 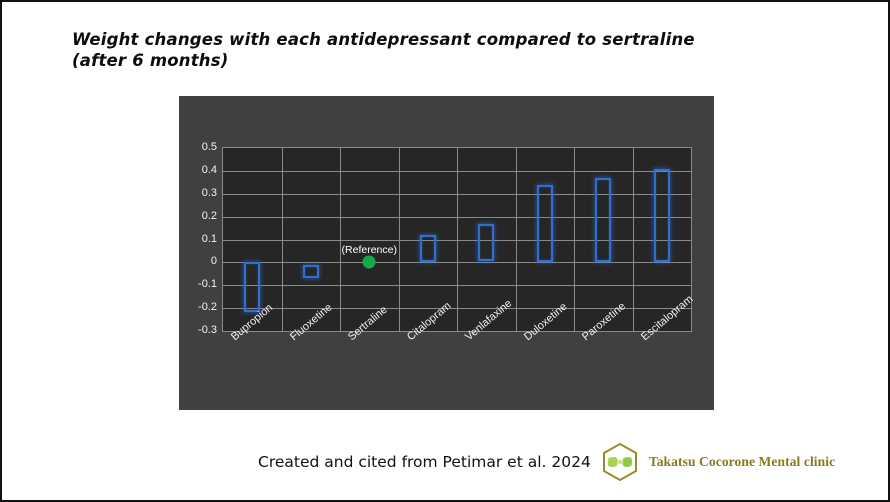 I want to click on y-tick-label: 0.3, so click(x=209, y=192).